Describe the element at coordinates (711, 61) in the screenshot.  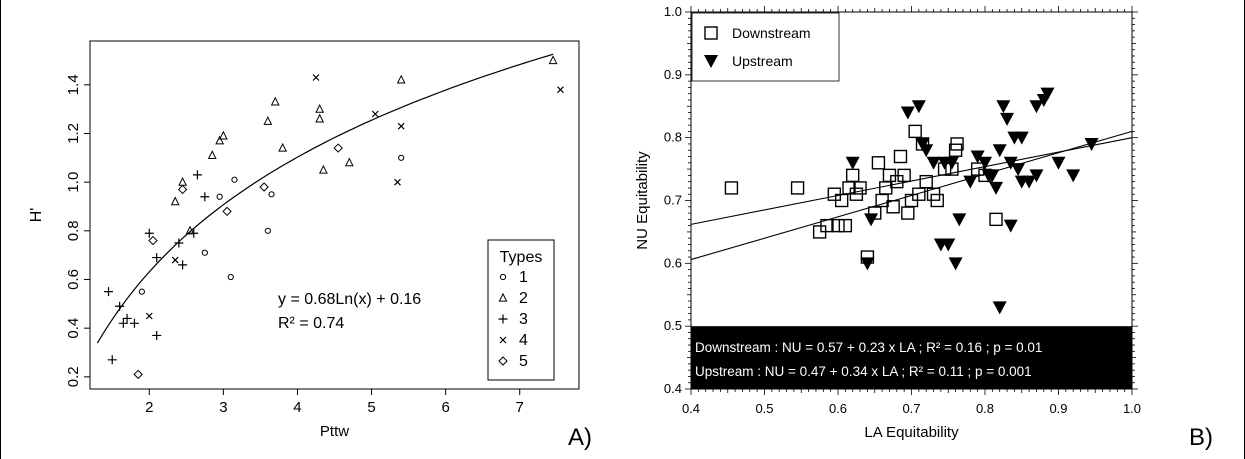
I see `legend-marker-upstream` at that location.